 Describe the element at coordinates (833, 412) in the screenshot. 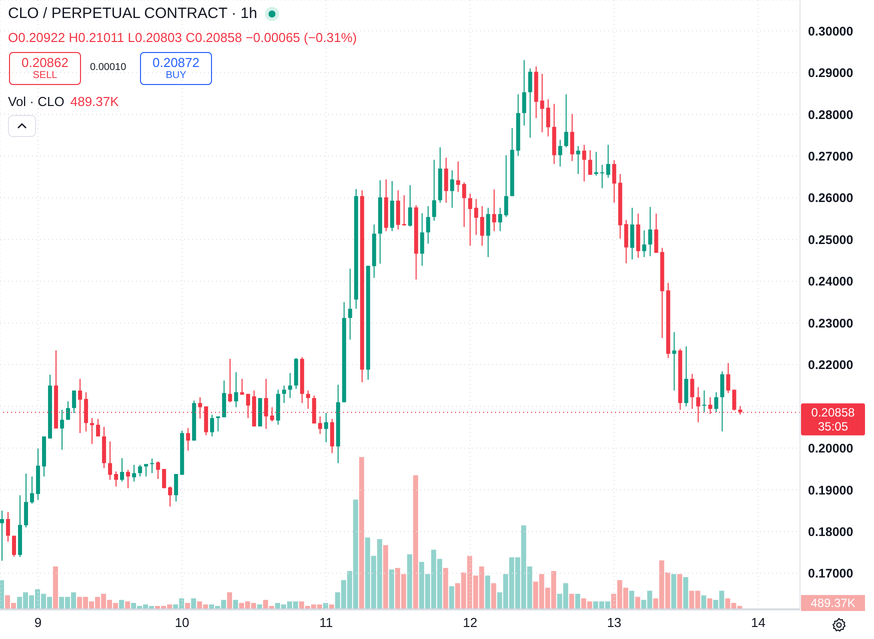

I see `ref-line-label: 0.20858` at that location.